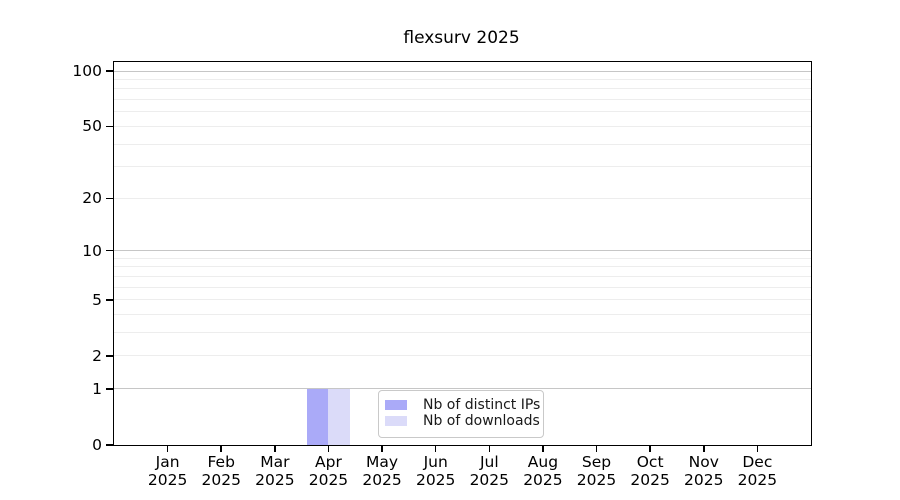 The height and width of the screenshot is (500, 900). I want to click on x-tick-month: Dec, so click(757, 462).